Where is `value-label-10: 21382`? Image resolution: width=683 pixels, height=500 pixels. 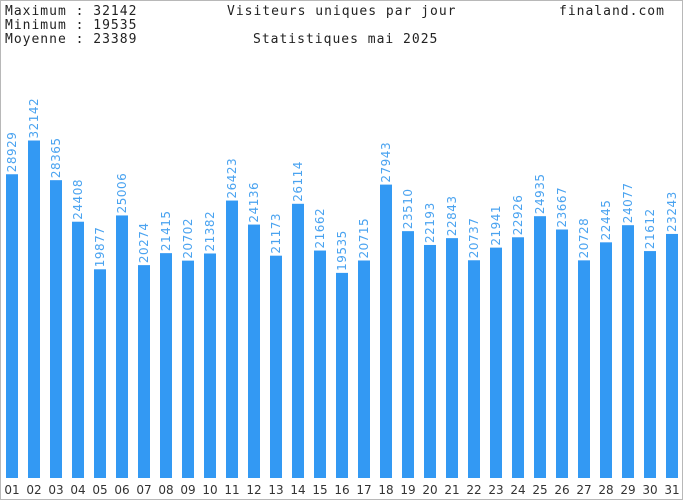
value-label-10: 21382 is located at coordinates (210, 231).